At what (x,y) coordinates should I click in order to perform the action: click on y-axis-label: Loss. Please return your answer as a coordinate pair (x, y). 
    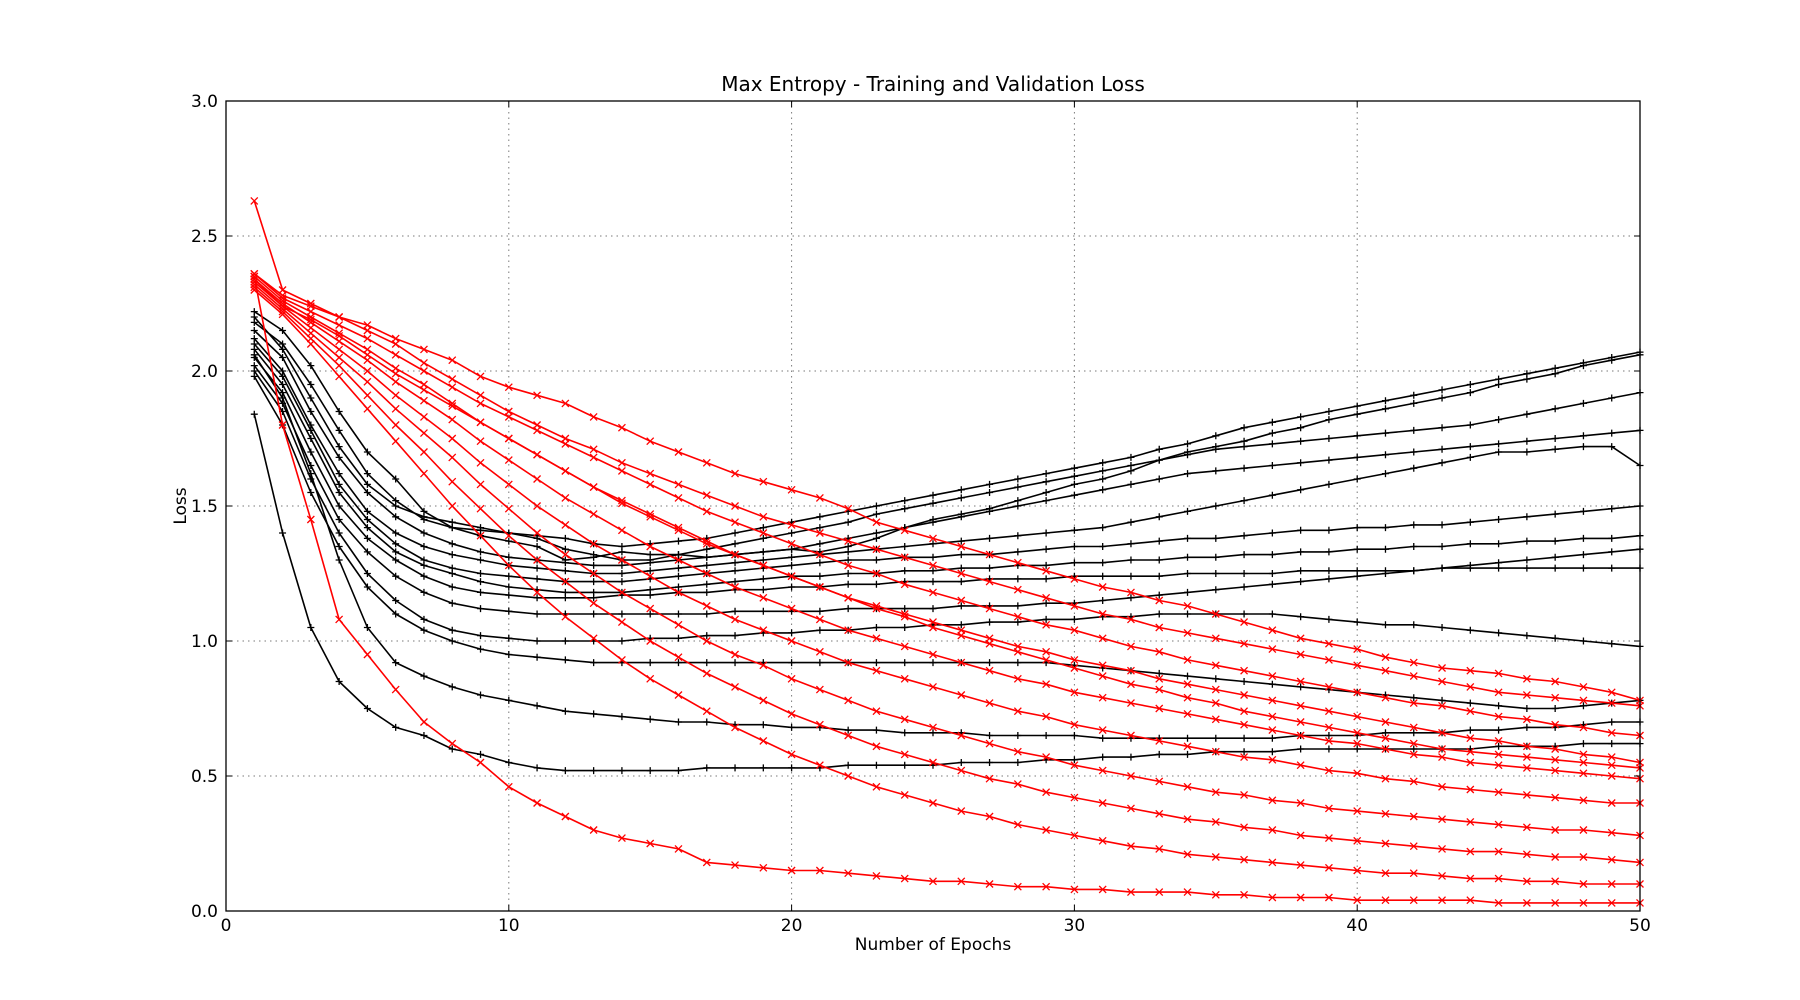
    Looking at the image, I should click on (181, 505).